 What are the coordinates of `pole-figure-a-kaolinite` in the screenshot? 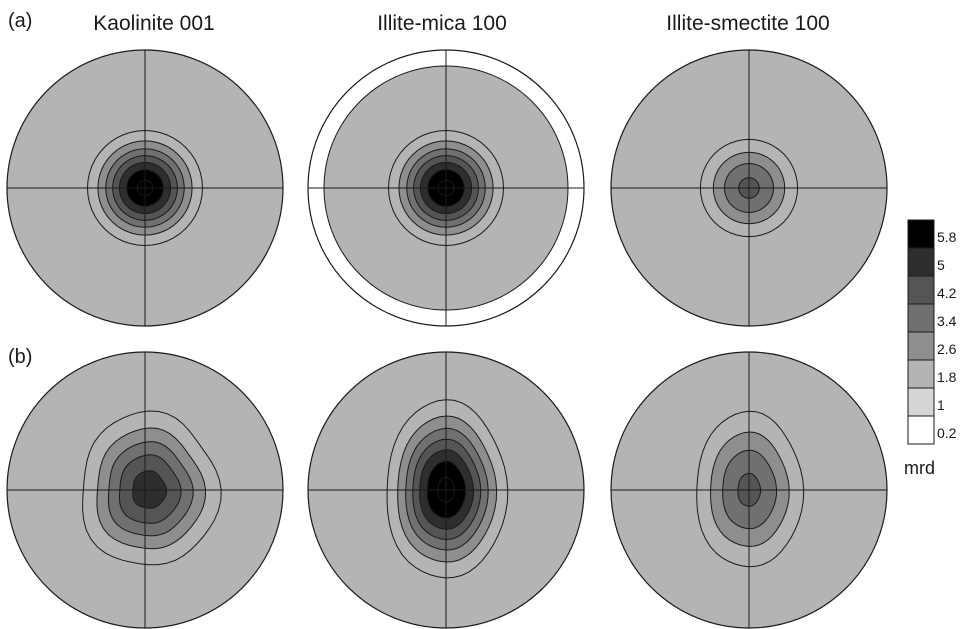 It's located at (145, 188).